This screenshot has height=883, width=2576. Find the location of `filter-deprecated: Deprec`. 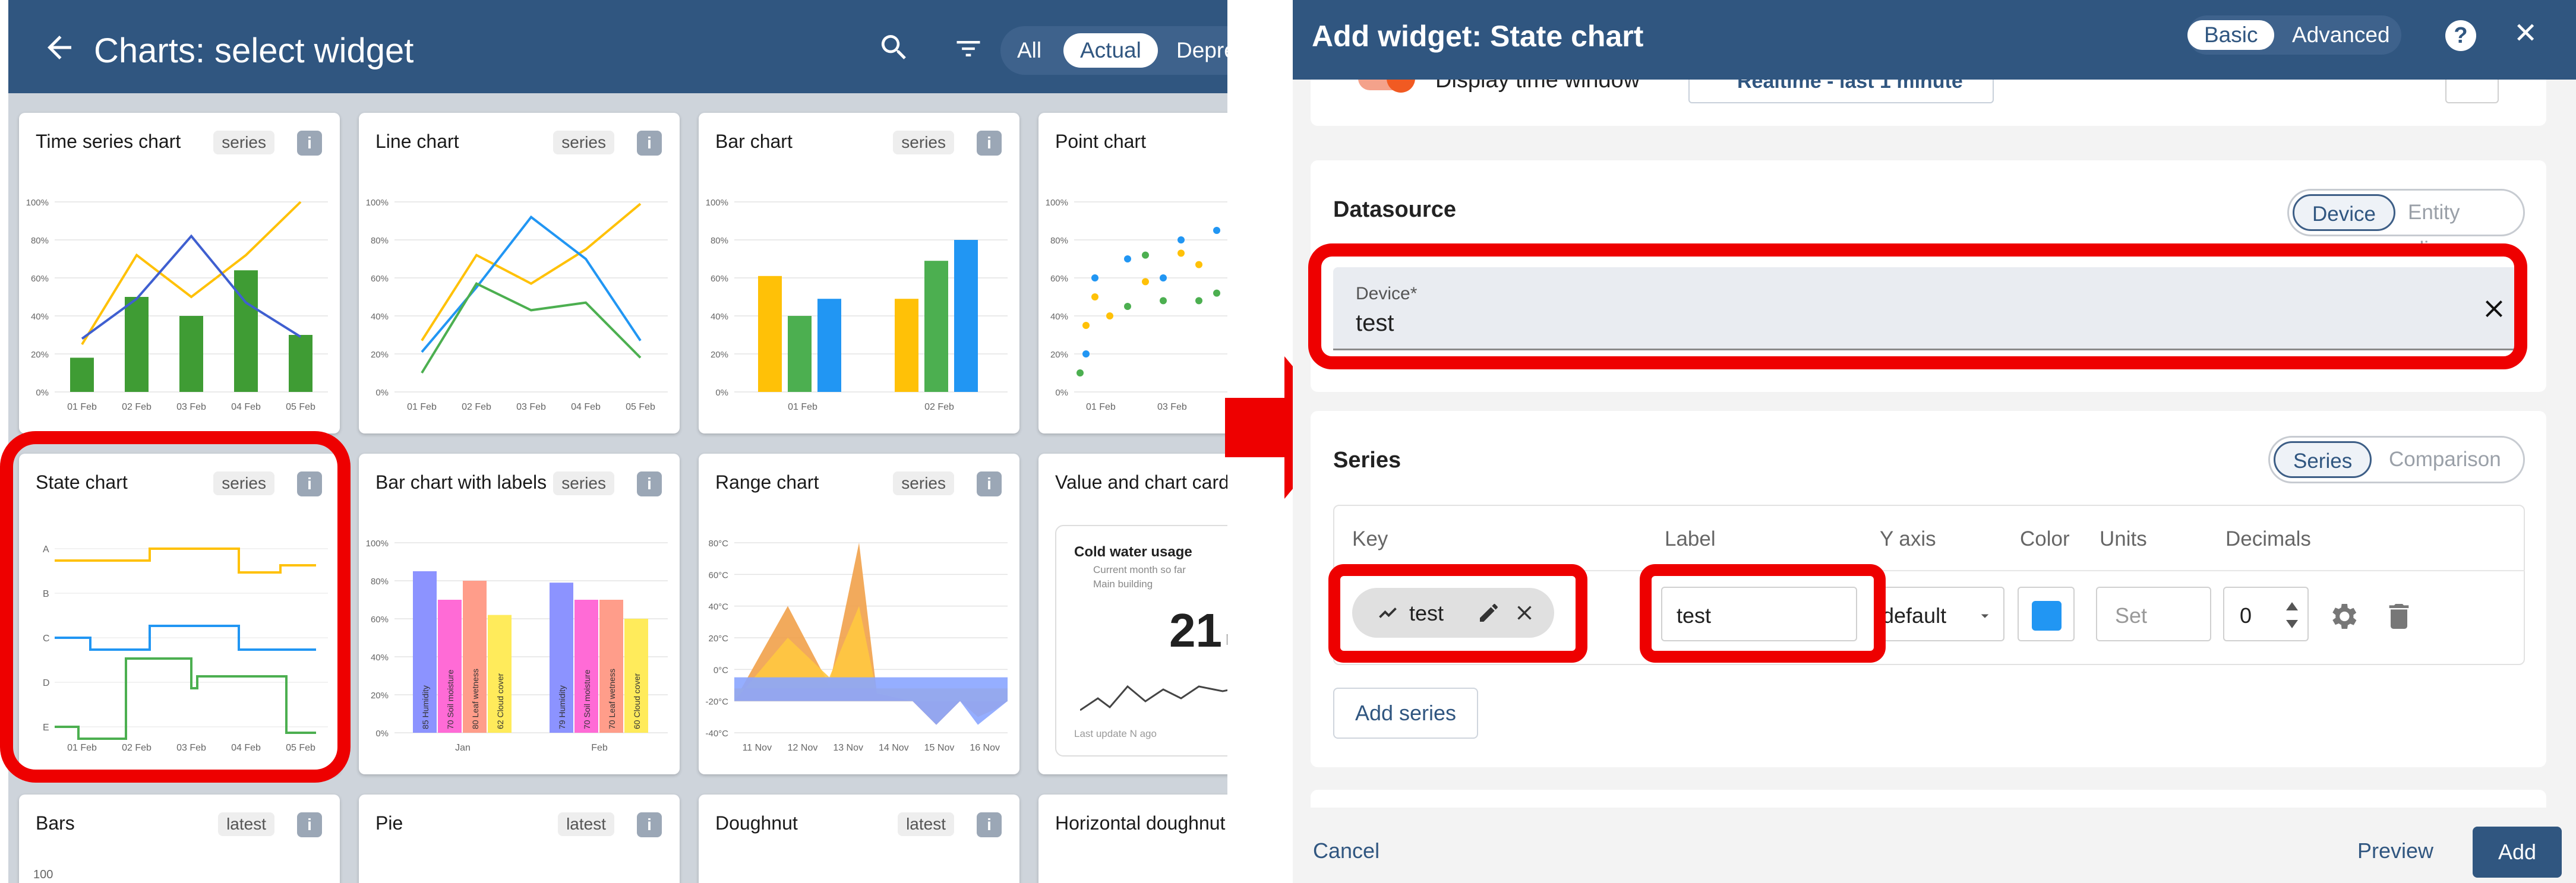

filter-deprecated: Deprec is located at coordinates (1201, 50).